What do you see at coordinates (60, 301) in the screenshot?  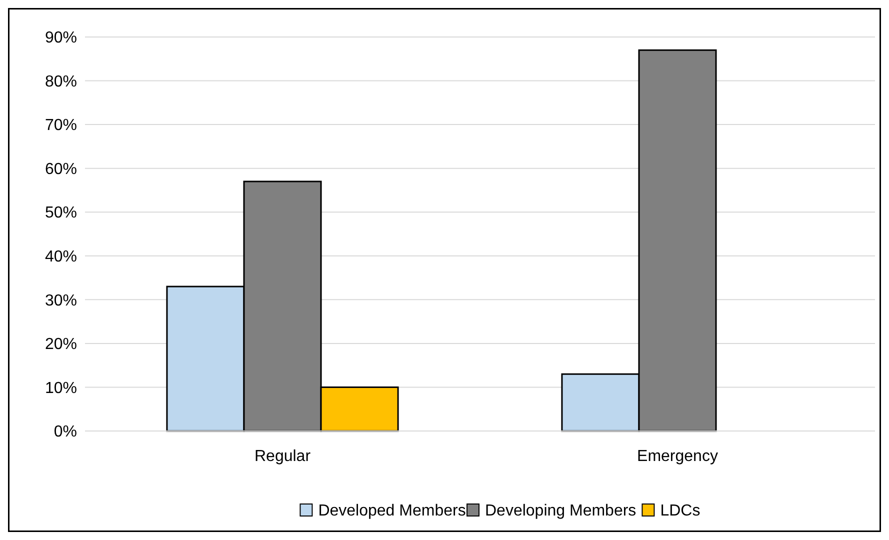 I see `y-tick-label: 30%` at bounding box center [60, 301].